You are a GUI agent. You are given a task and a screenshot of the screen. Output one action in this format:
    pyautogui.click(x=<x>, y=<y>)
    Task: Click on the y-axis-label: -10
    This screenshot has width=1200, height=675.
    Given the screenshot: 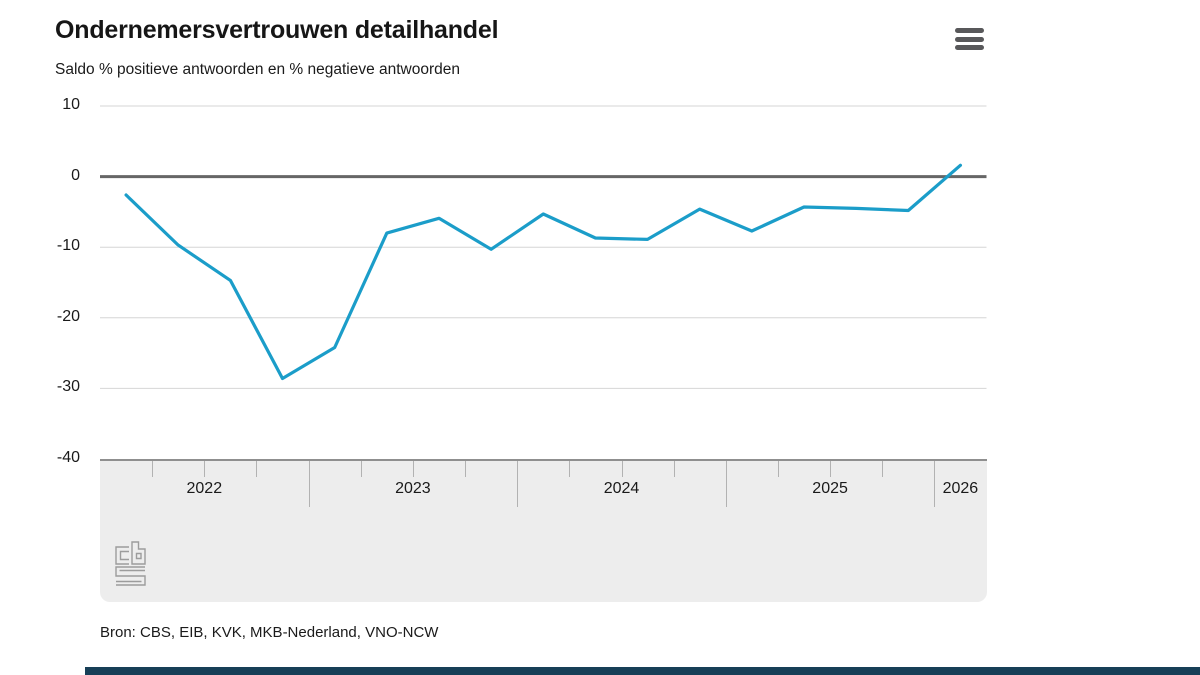 What is the action you would take?
    pyautogui.click(x=68, y=246)
    